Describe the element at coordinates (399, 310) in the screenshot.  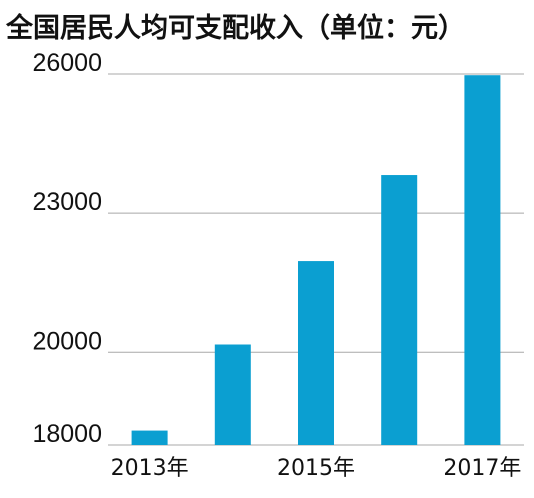
I see `bar-2016` at that location.